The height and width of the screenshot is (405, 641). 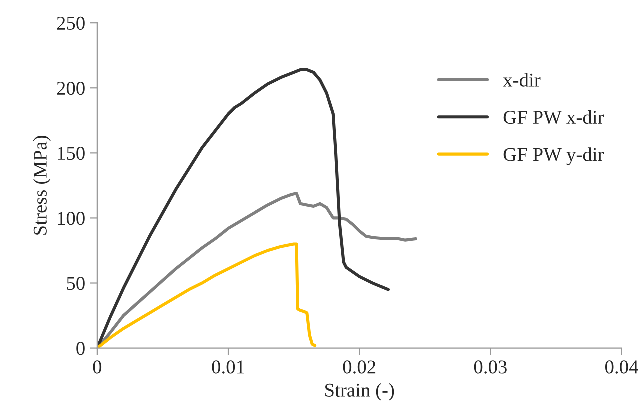 What do you see at coordinates (621, 367) in the screenshot?
I see `x-tick-label: 0.04` at bounding box center [621, 367].